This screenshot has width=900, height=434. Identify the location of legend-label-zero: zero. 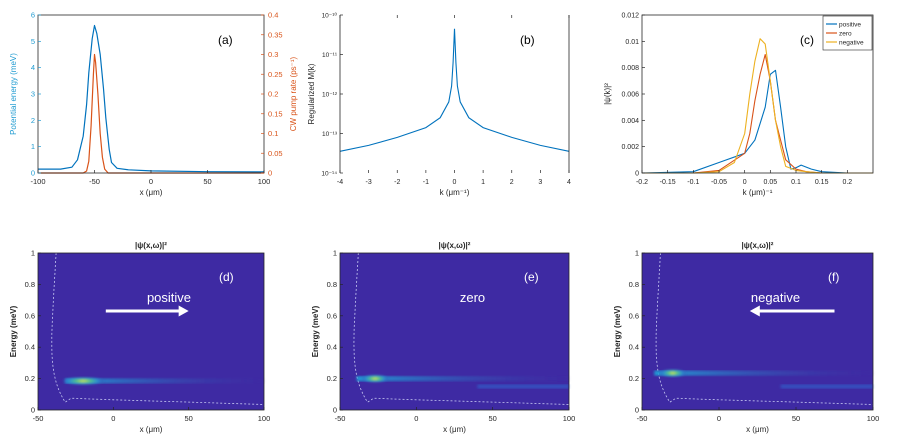
(845, 34).